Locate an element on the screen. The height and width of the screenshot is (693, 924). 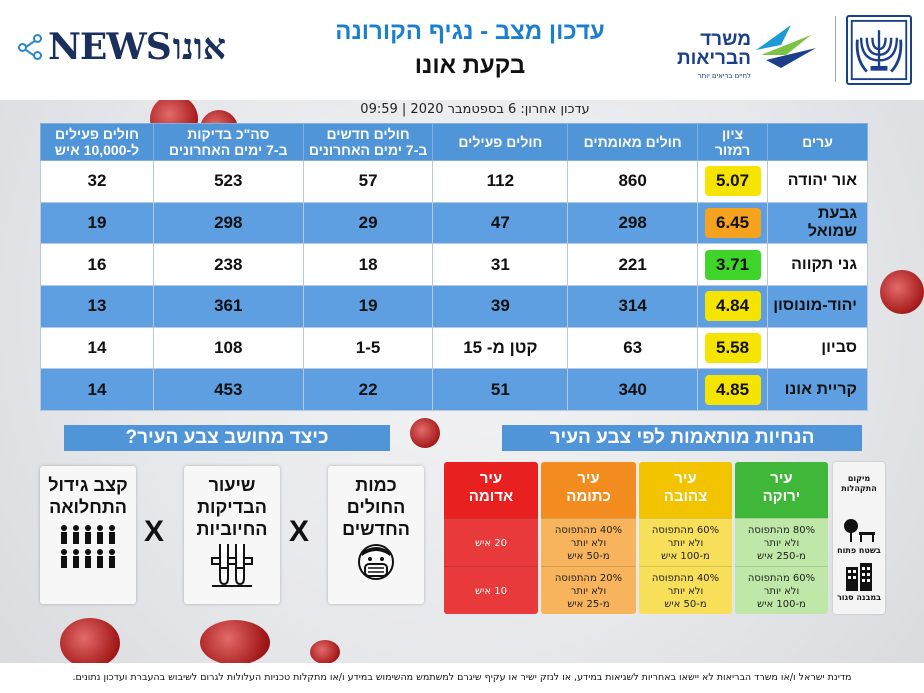
table-row: גבעת שמואל 6.45 298 47 29 298 19 is located at coordinates (454, 223).